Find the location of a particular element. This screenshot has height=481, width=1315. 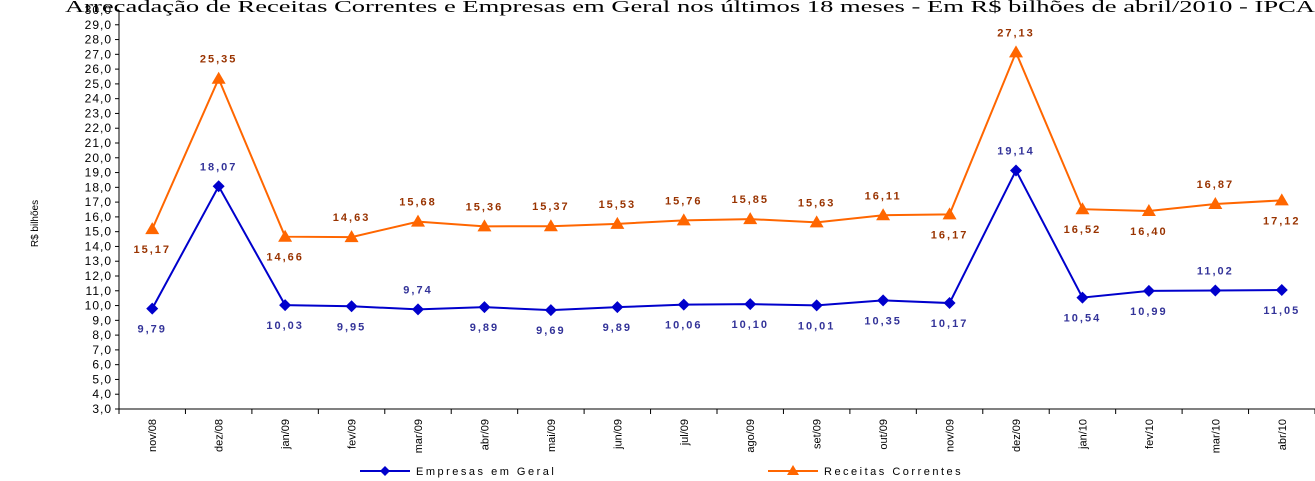

x-tick-label: ago/09 is located at coordinates (751, 436).